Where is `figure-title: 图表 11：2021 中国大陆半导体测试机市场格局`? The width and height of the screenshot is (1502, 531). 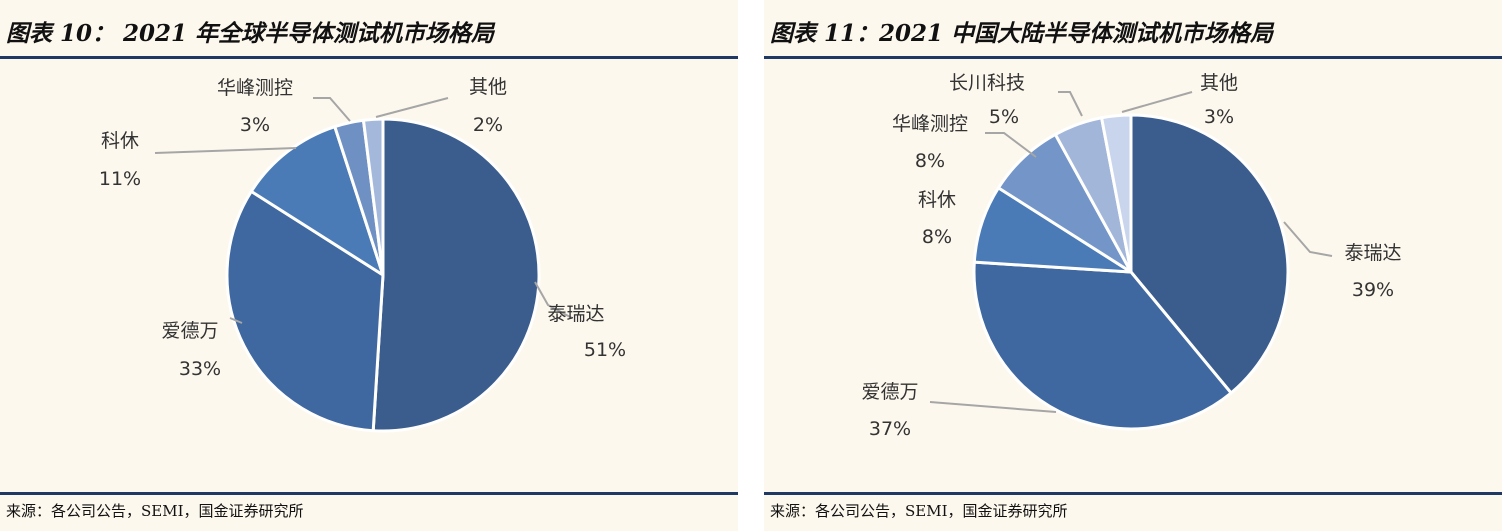
figure-title: 图表 11：2021 中国大陆半导体测试机市场格局 is located at coordinates (1022, 33).